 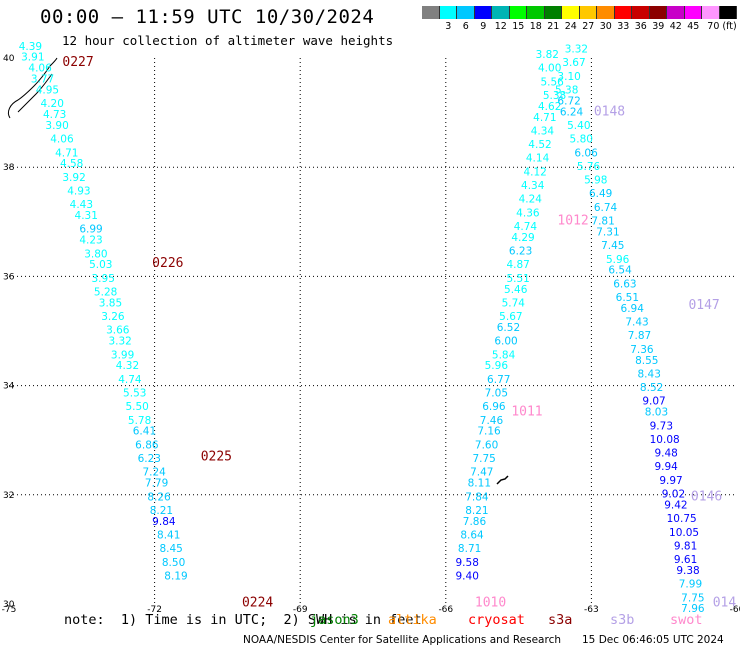 What do you see at coordinates (534, 172) in the screenshot?
I see `wave-height-label: 4.12` at bounding box center [534, 172].